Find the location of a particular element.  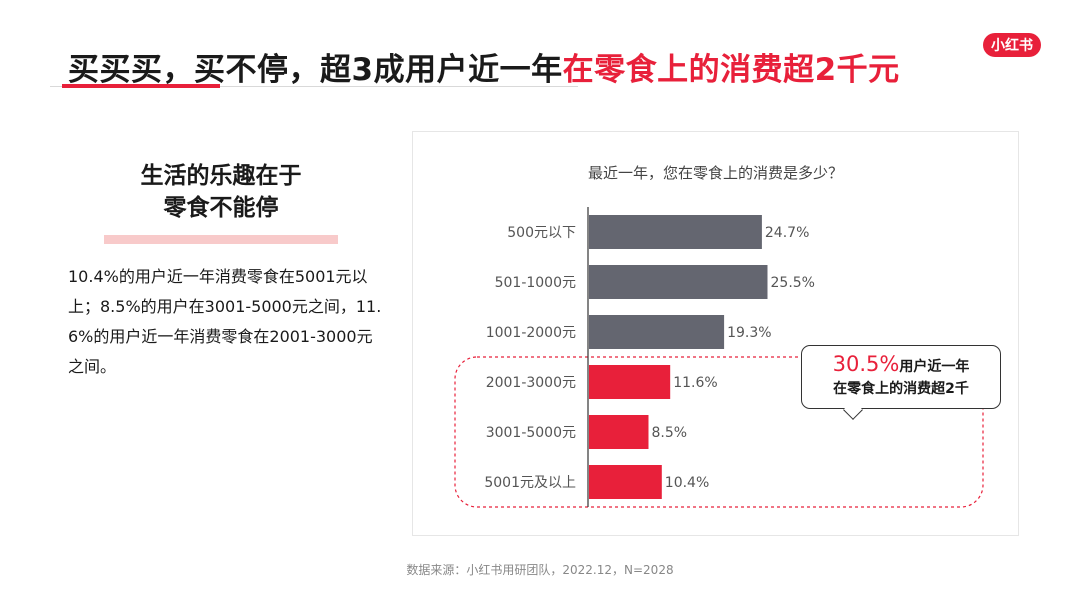

title-divider-accent is located at coordinates (141, 86).